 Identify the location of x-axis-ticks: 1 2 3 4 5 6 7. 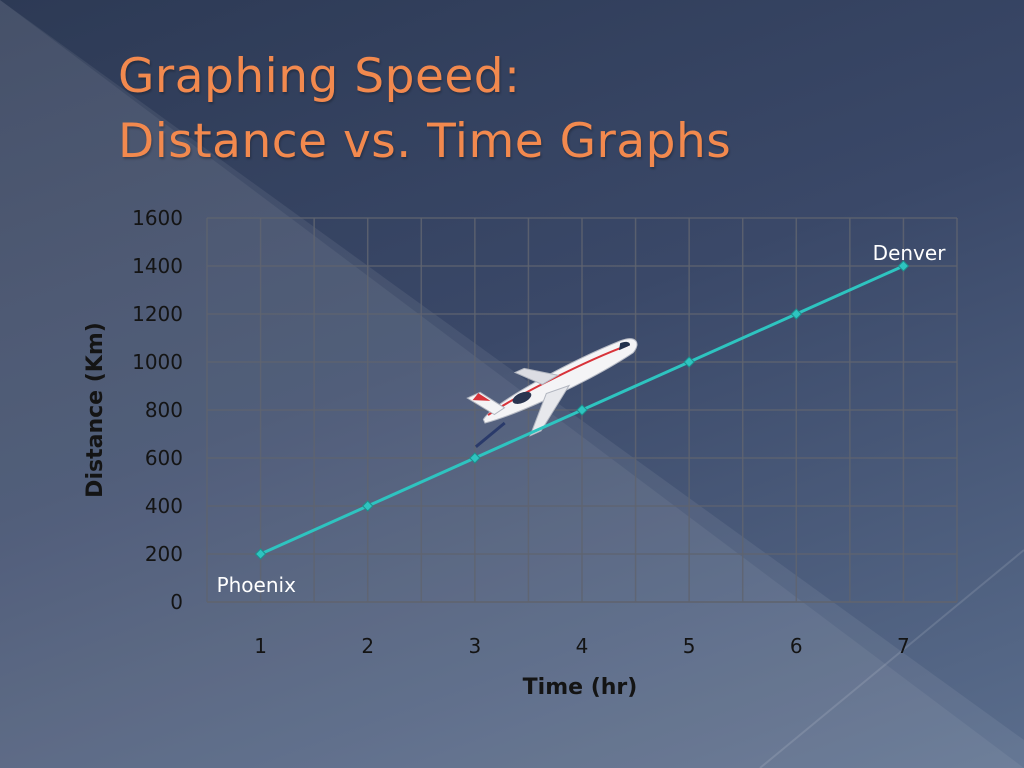
(582, 646).